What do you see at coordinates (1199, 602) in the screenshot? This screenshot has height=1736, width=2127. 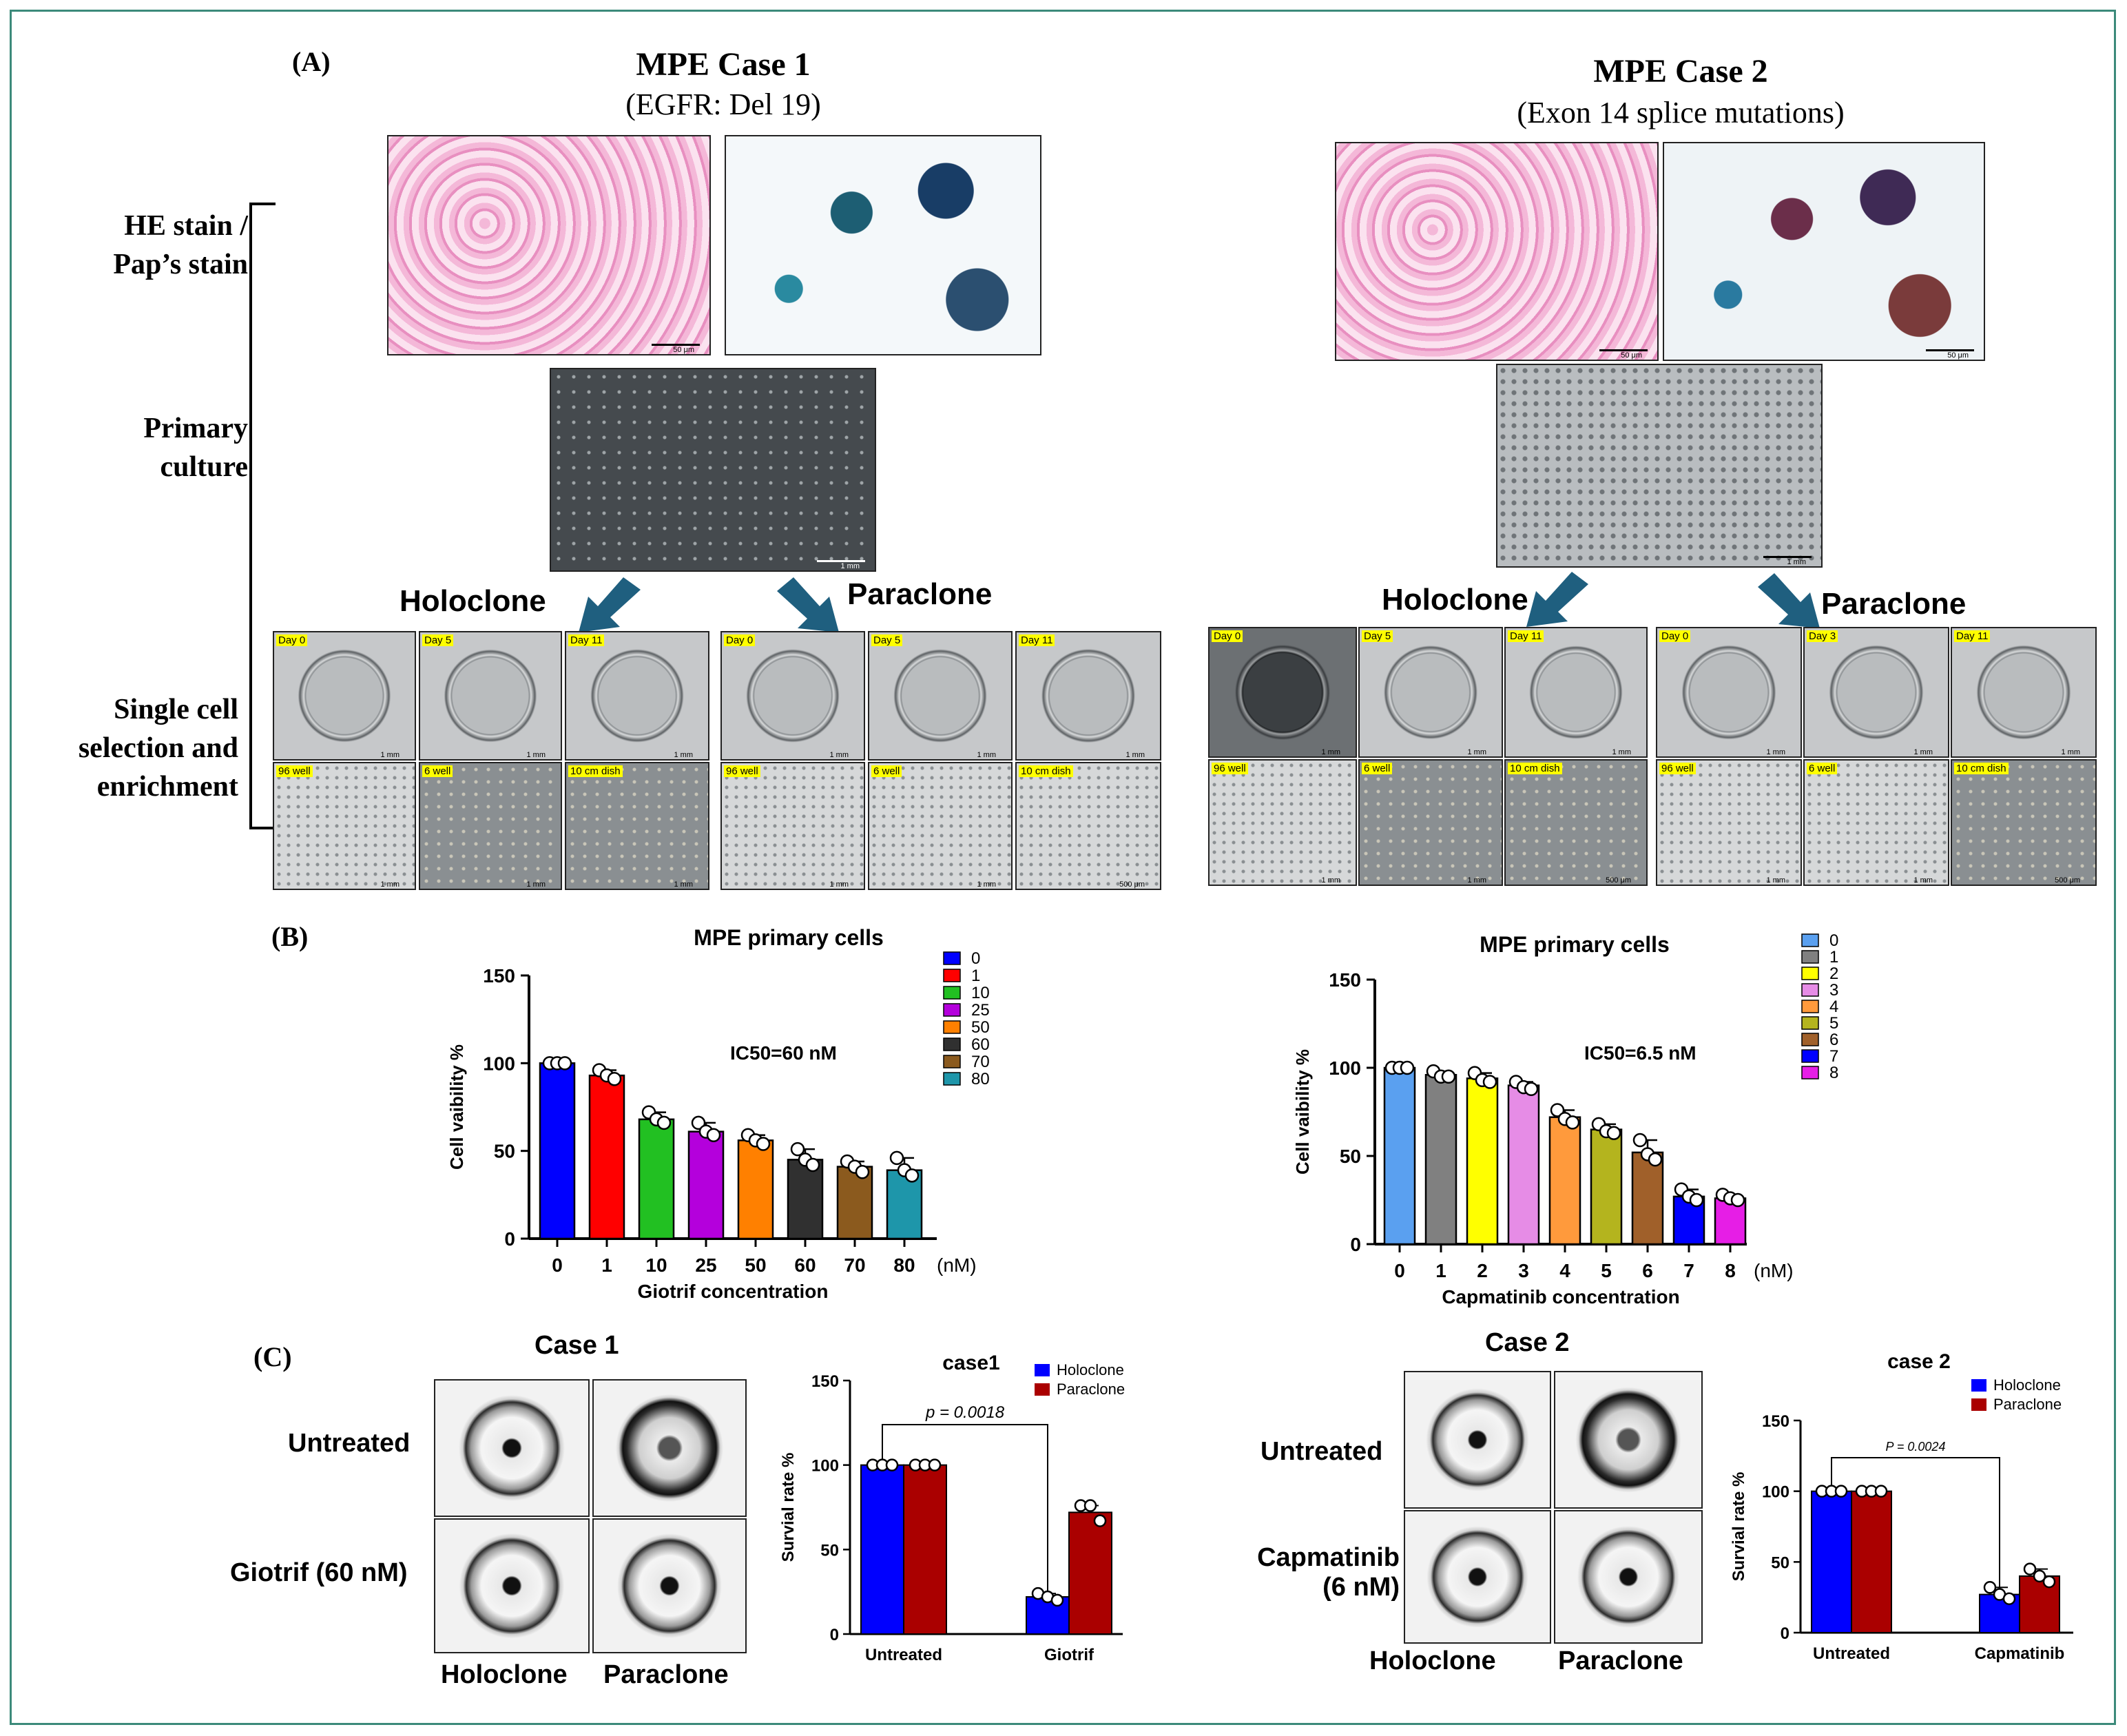 I see `flow-arrows` at bounding box center [1199, 602].